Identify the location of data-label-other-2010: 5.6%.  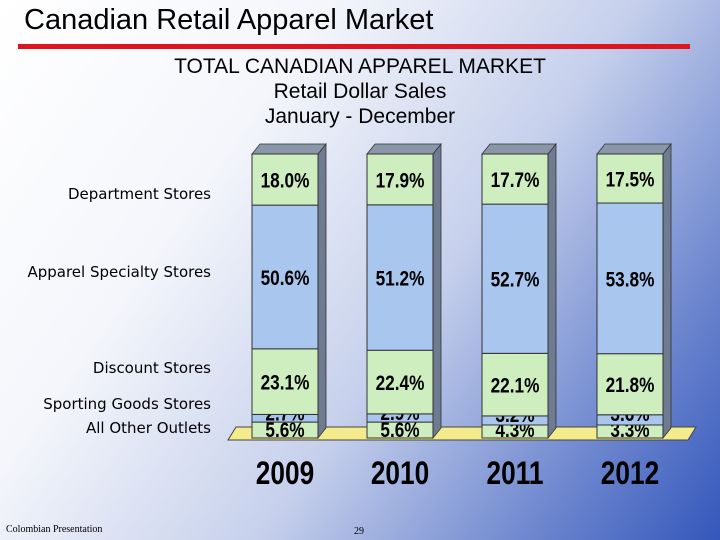
(399, 431).